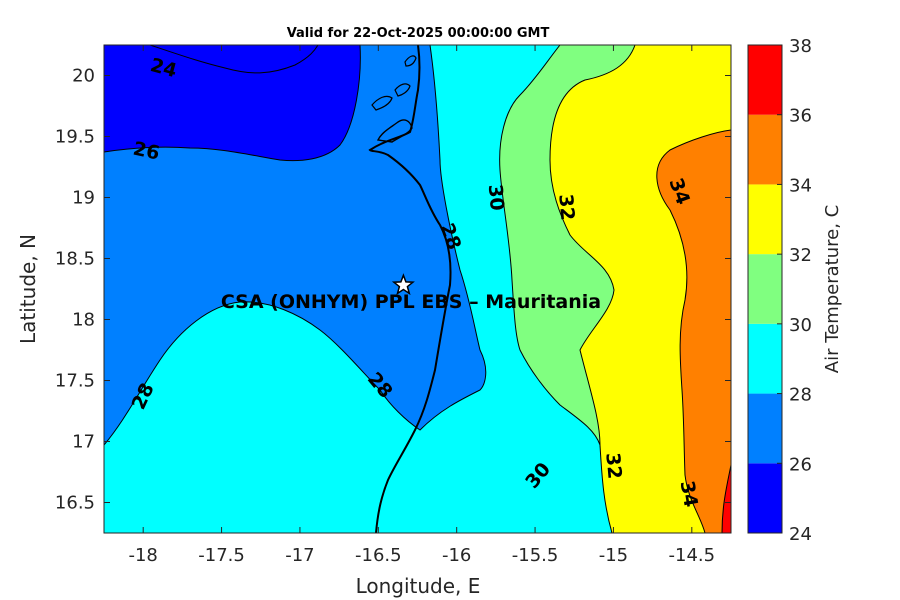  Describe the element at coordinates (418, 33) in the screenshot. I see `chart-title: Valid for 22-Oct-2025 00:00:00 GMT` at that location.